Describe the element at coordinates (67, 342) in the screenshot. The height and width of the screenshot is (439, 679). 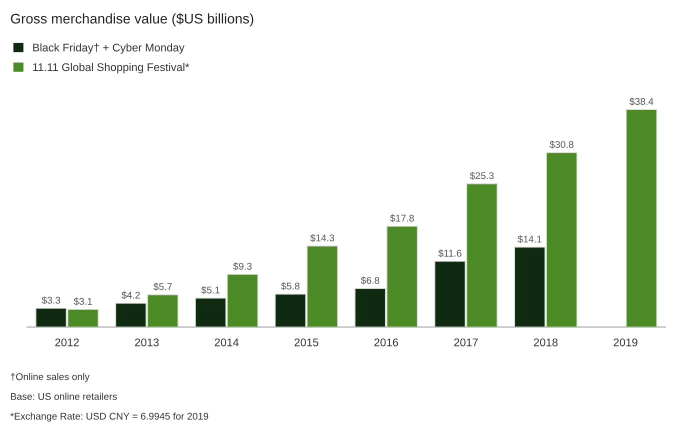
I see `x-tick-label: 2012` at that location.